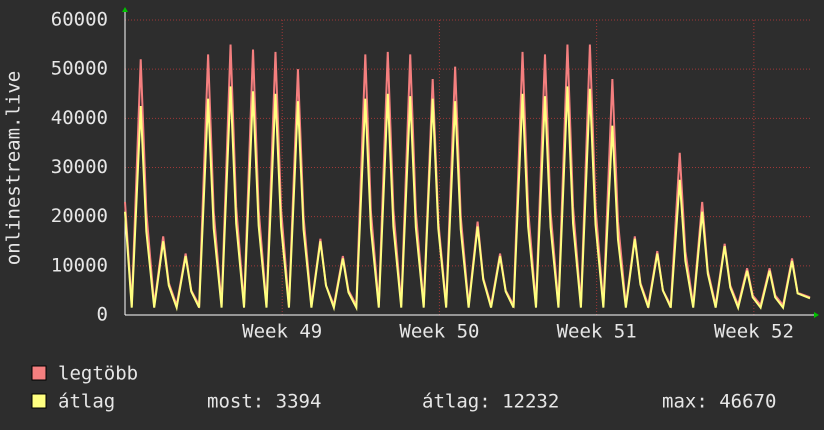  Describe the element at coordinates (79, 265) in the screenshot. I see `y-tick-label: 10000` at that location.